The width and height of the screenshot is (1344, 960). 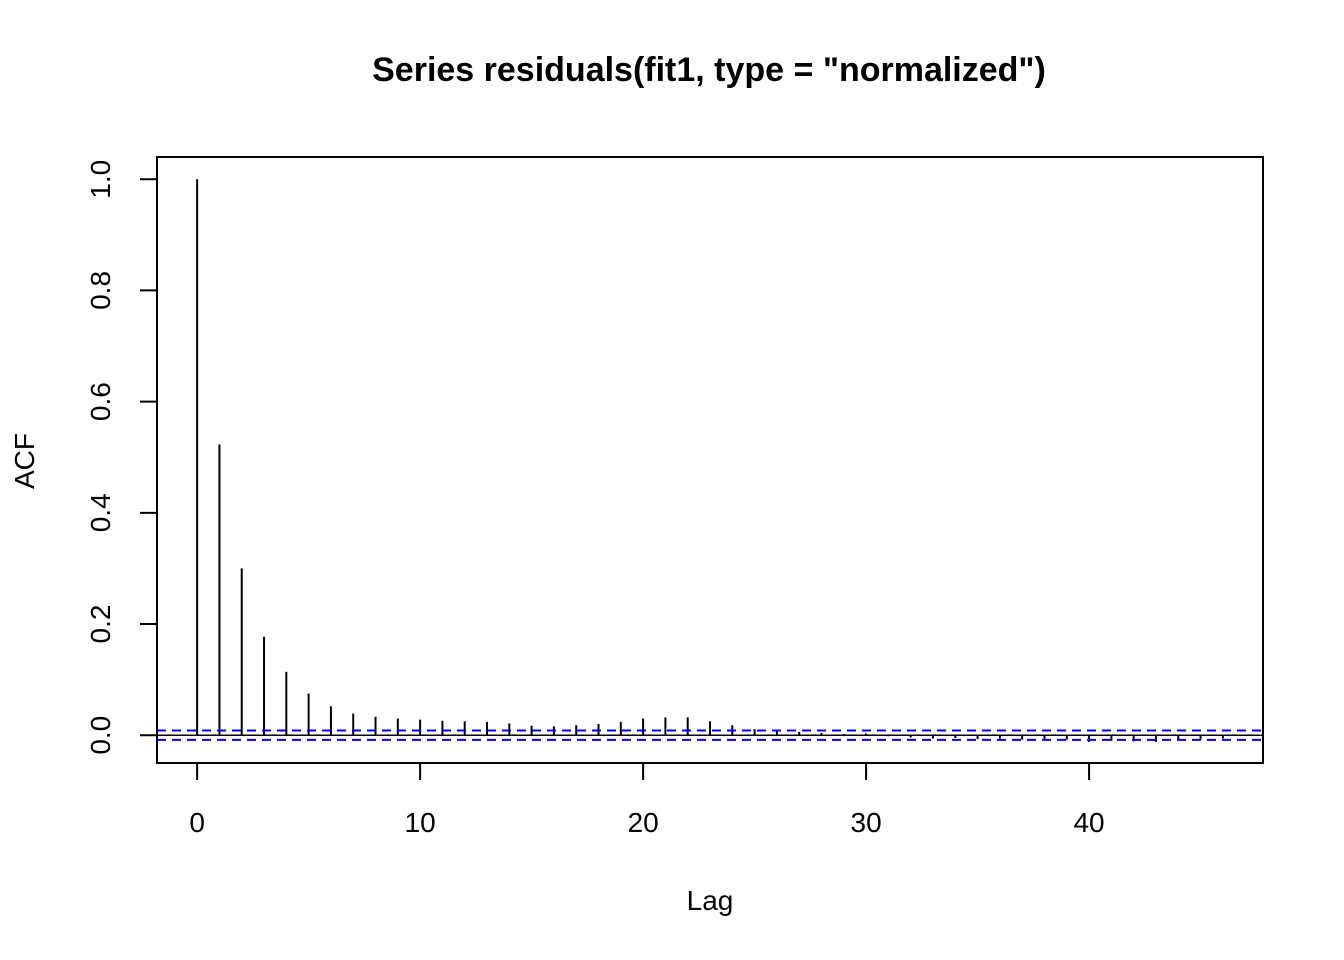 What do you see at coordinates (100, 179) in the screenshot?
I see `y-tick-label: 1.0` at bounding box center [100, 179].